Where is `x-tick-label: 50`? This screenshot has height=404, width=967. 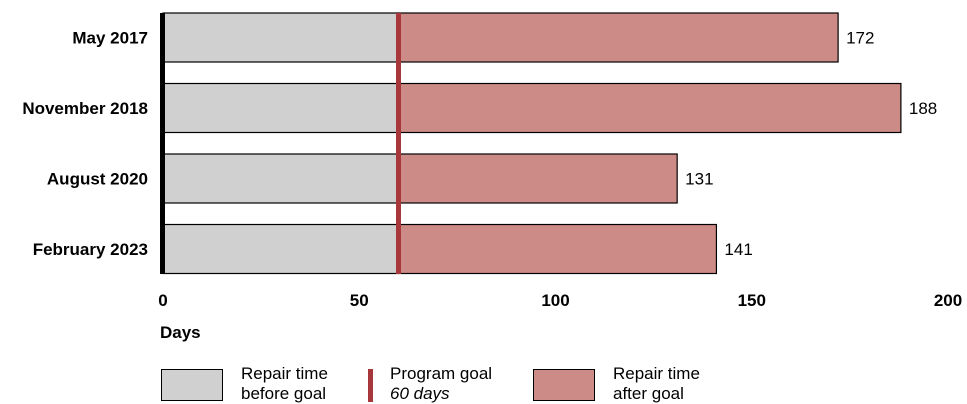
x-tick-label: 50 is located at coordinates (359, 300).